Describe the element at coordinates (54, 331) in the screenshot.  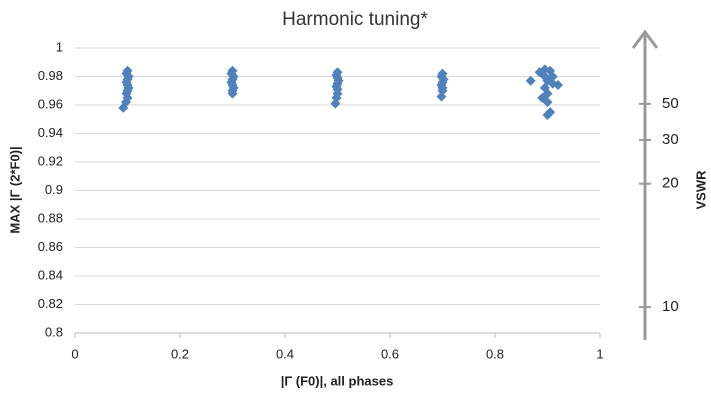
I see `y-tick-label: 0.8` at that location.